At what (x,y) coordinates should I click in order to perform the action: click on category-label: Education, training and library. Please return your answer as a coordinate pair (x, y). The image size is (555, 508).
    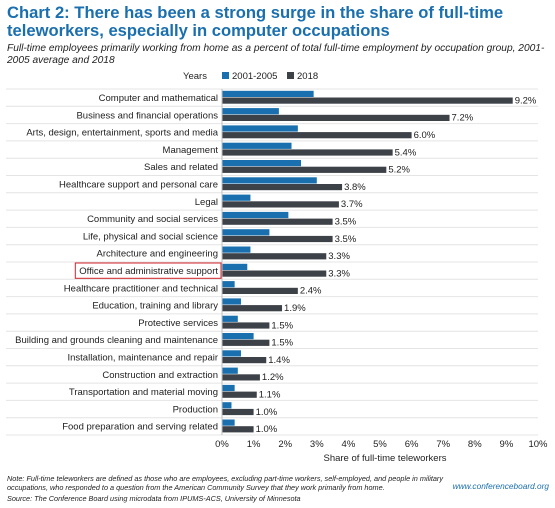
    Looking at the image, I should click on (155, 306).